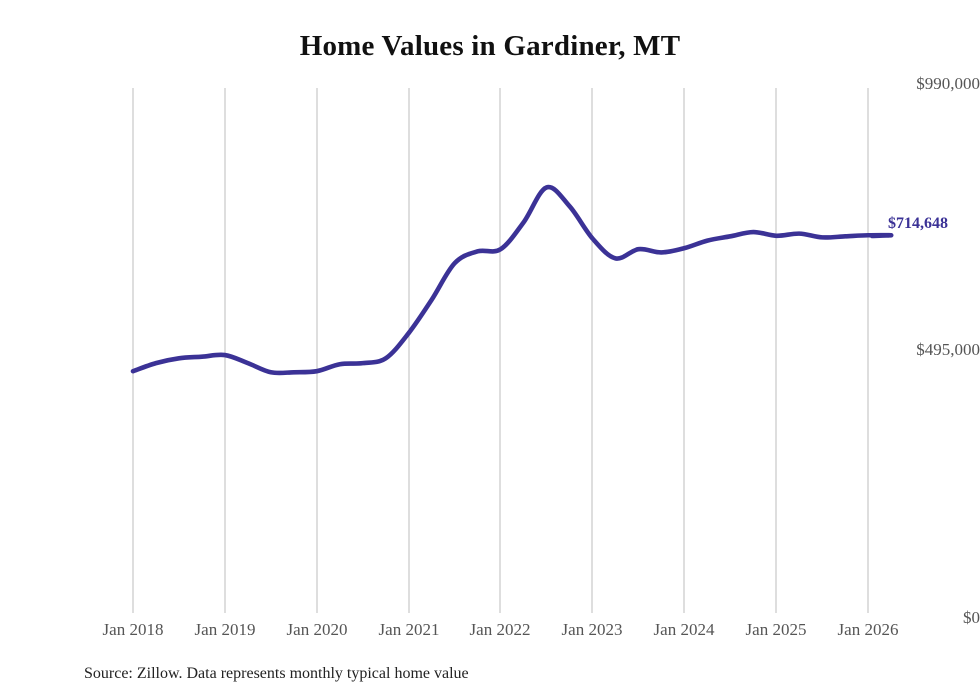 This screenshot has height=699, width=980. I want to click on x-axis-tick-jan-2021: Jan 2021, so click(409, 629).